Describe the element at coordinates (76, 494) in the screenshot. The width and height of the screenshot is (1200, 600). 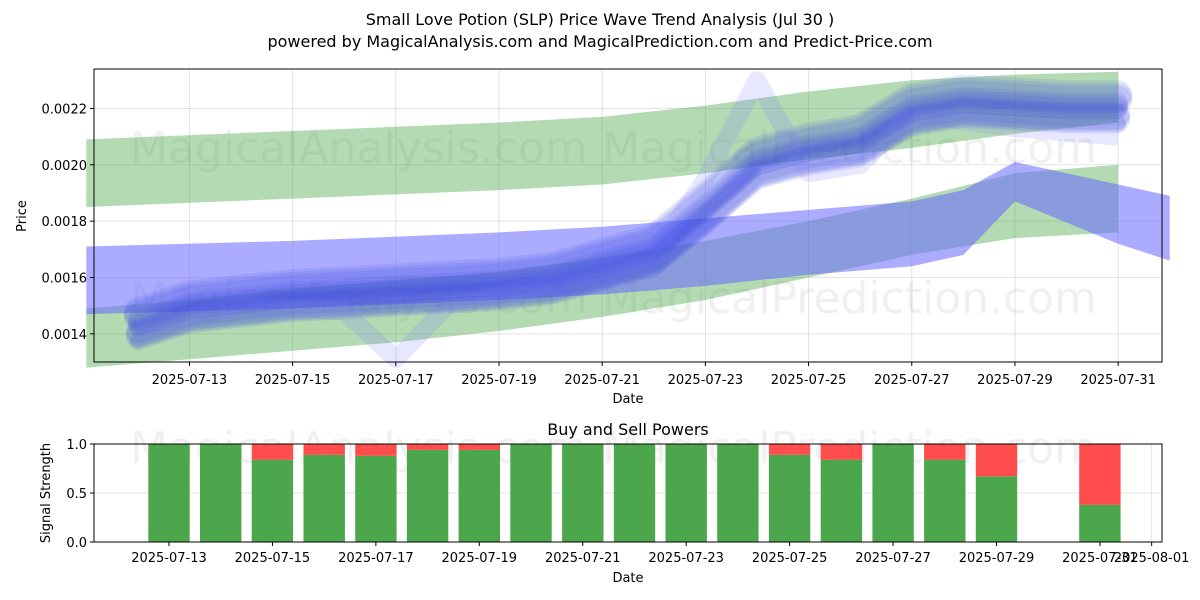
I see `bottom-y-tick-label: 0.5` at that location.